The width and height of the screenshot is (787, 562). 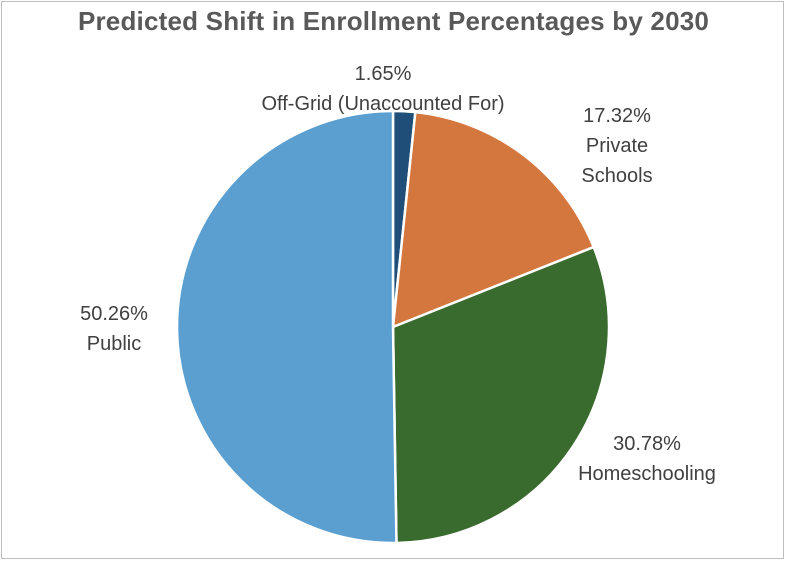 I want to click on data-label-category-homeschooling: Homeschooling, so click(x=647, y=474).